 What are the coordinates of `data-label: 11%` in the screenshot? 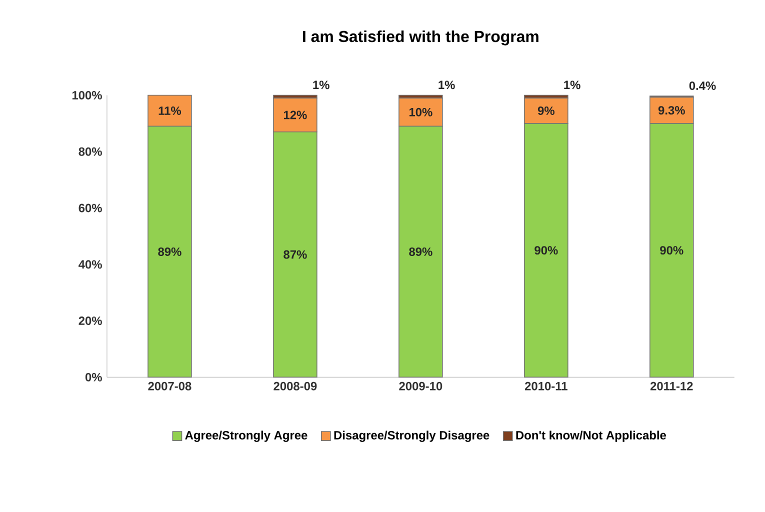 It's located at (170, 110).